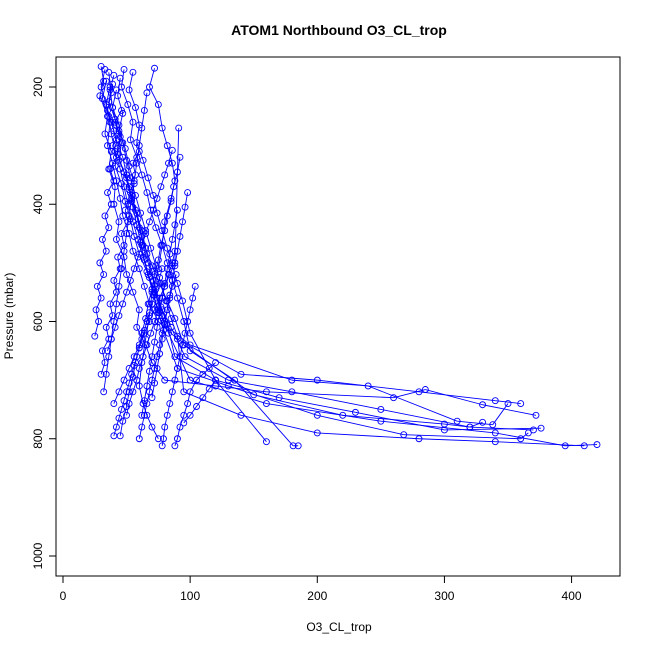 This screenshot has width=650, height=650. What do you see at coordinates (444, 596) in the screenshot?
I see `x-tick-label: 300` at bounding box center [444, 596].